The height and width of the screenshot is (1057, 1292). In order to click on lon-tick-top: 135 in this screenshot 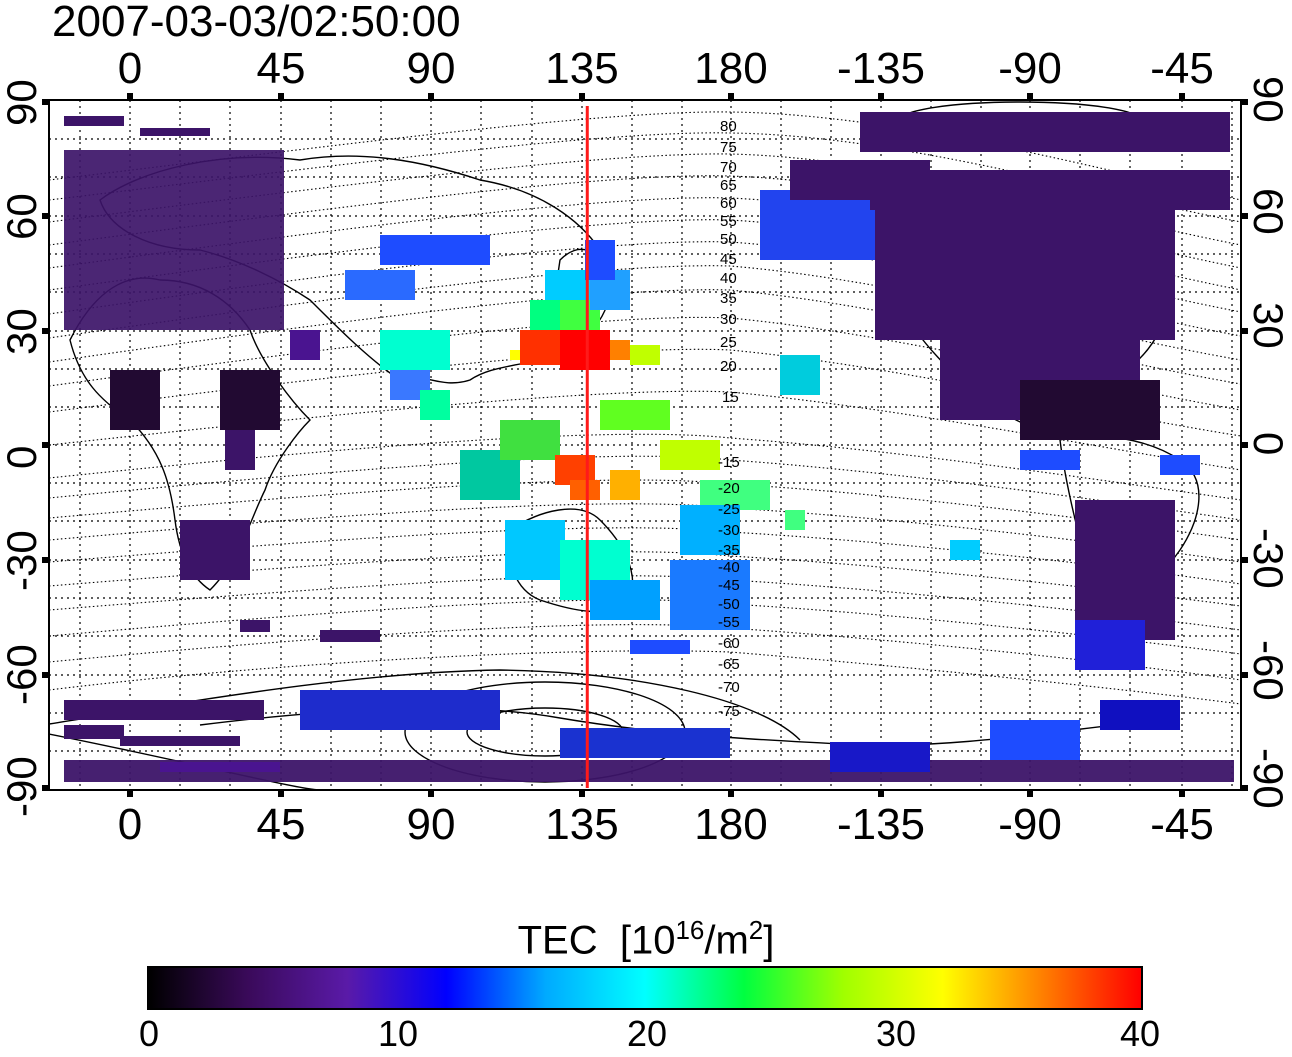, I will do `click(582, 68)`.